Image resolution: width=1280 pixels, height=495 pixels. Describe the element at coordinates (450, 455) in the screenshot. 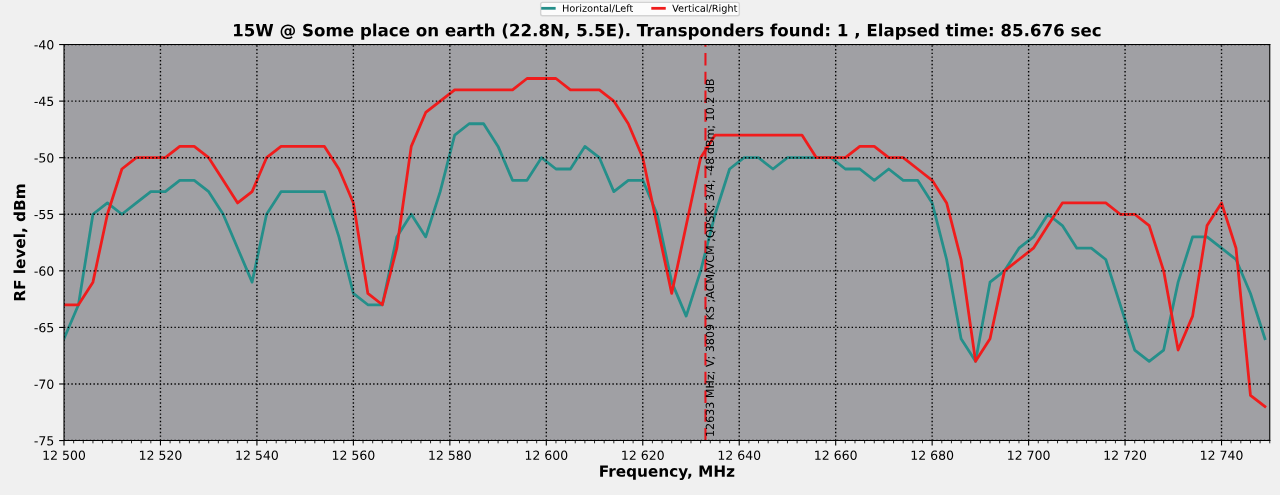

I see `x-tick-label: 12 580` at that location.